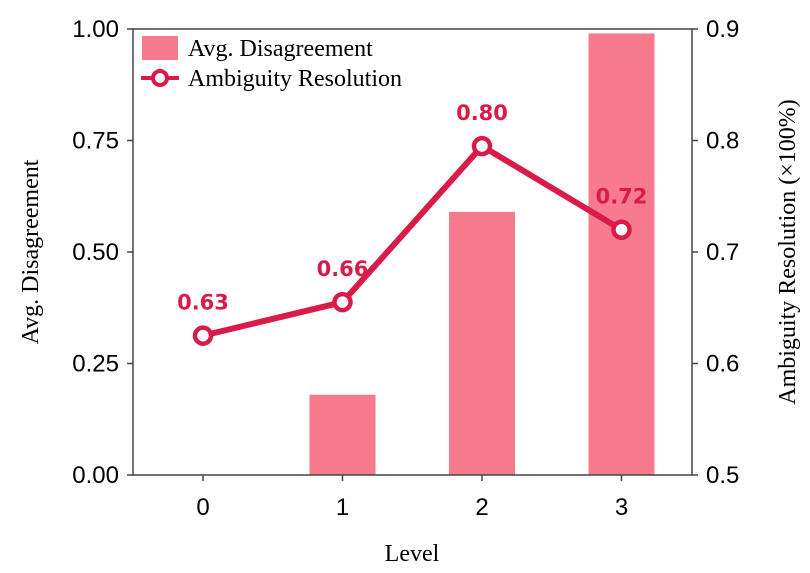 This screenshot has width=810, height=573. I want to click on x-tick-label: 2, so click(481, 507).